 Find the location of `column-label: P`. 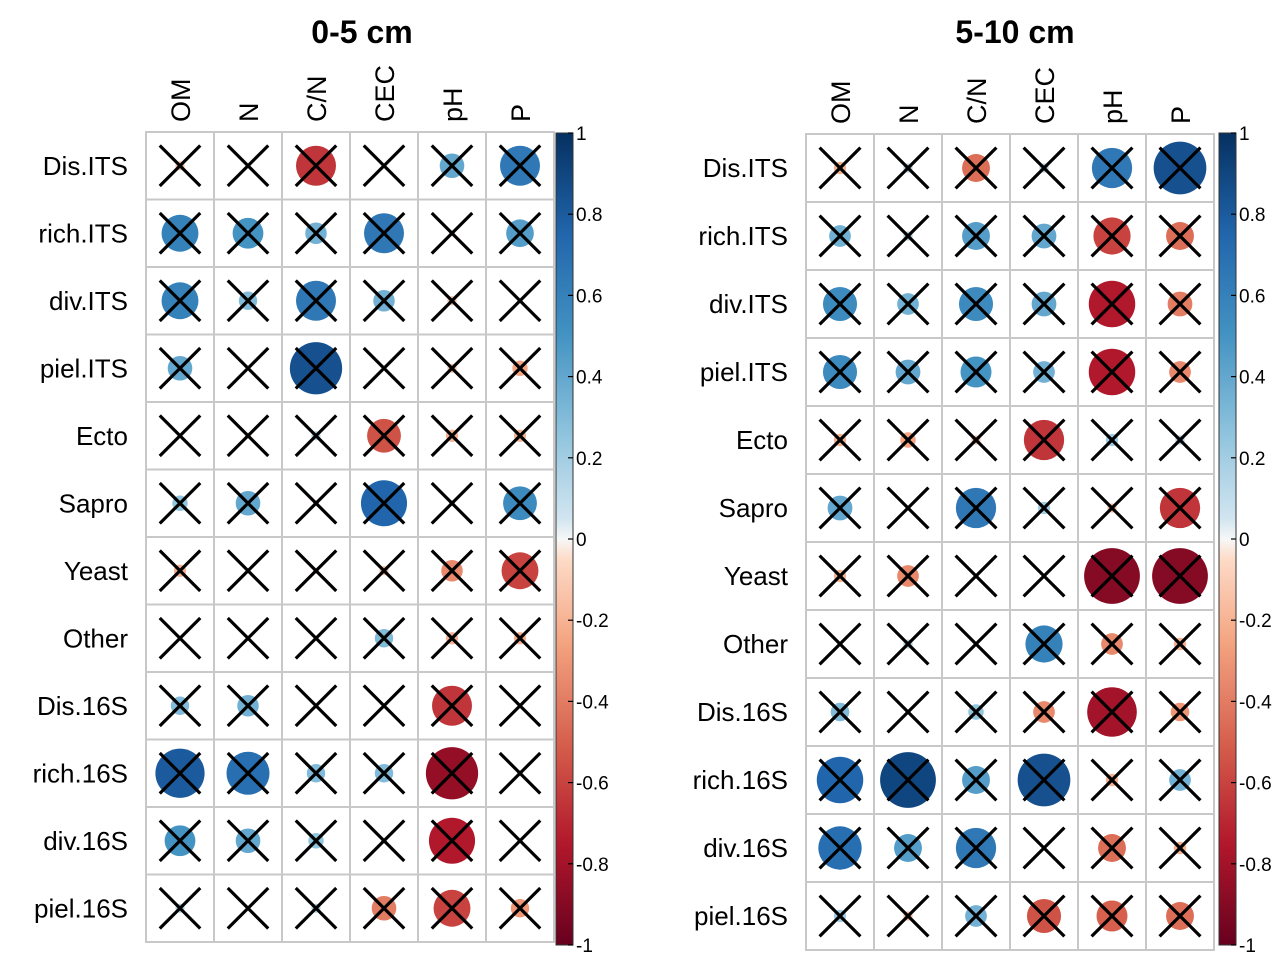

column-label: P is located at coordinates (1181, 115).